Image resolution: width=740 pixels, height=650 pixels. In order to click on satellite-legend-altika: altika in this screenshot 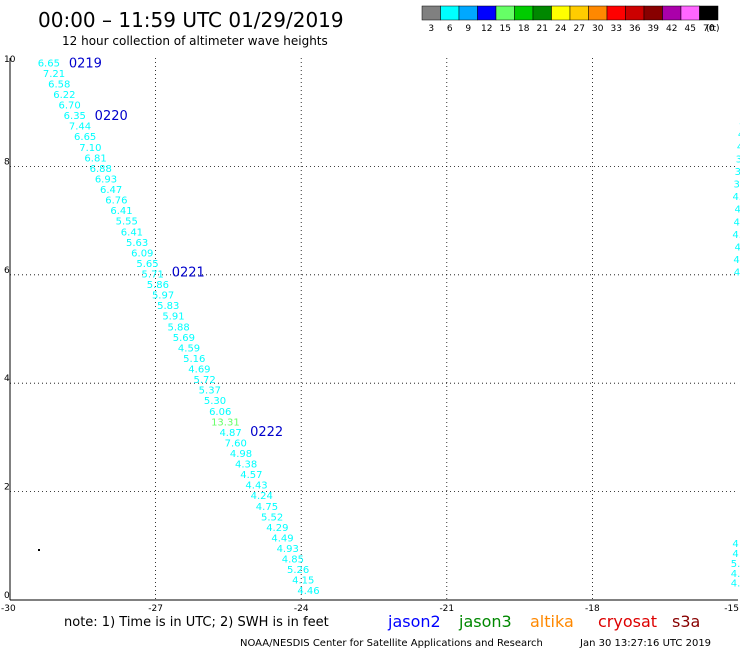, I will do `click(552, 621)`.